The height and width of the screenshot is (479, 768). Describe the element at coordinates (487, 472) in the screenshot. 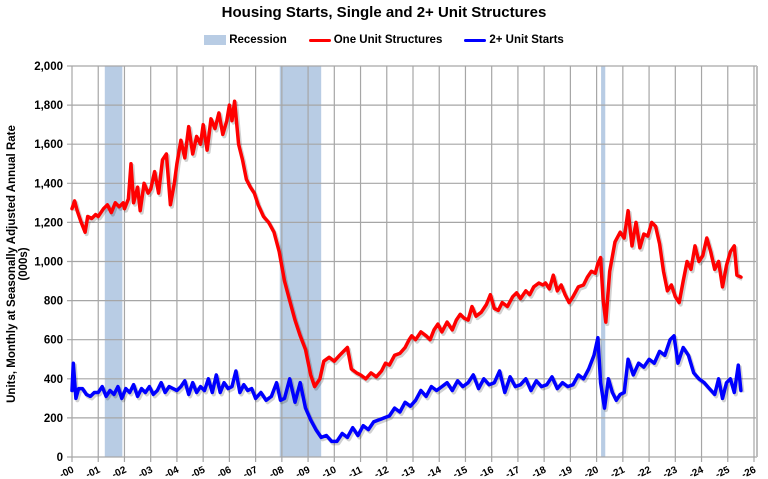

I see `x-tick-label: -16` at that location.